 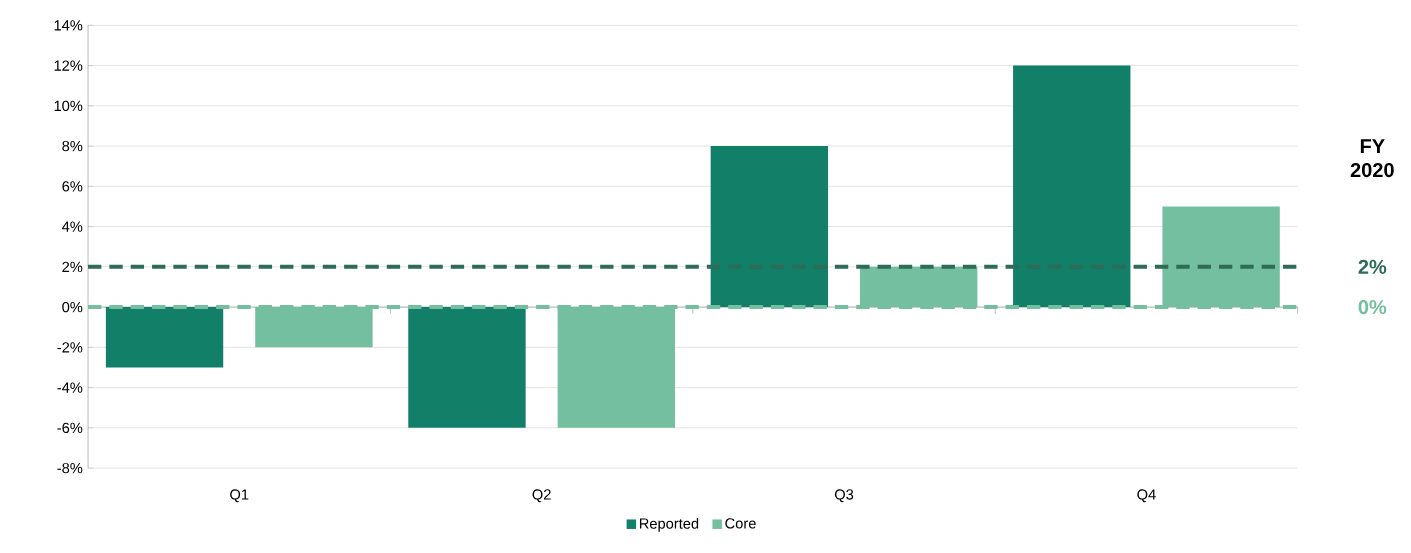 I want to click on ref-line-label: 2%, so click(x=1372, y=266).